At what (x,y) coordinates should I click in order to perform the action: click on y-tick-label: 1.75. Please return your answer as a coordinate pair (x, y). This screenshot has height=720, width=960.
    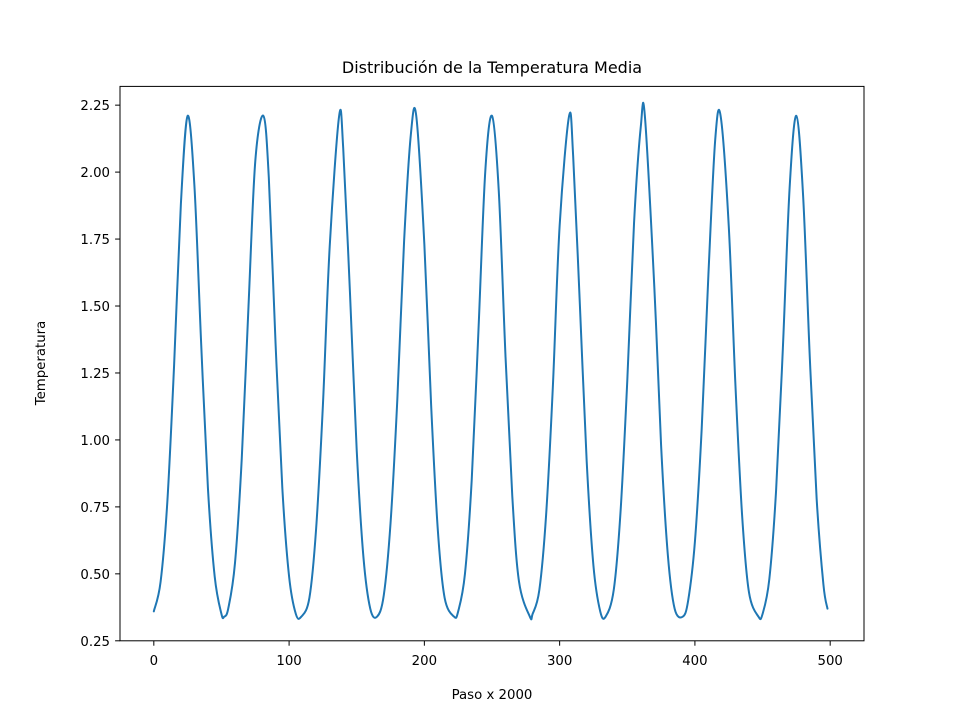
    Looking at the image, I should click on (95, 240).